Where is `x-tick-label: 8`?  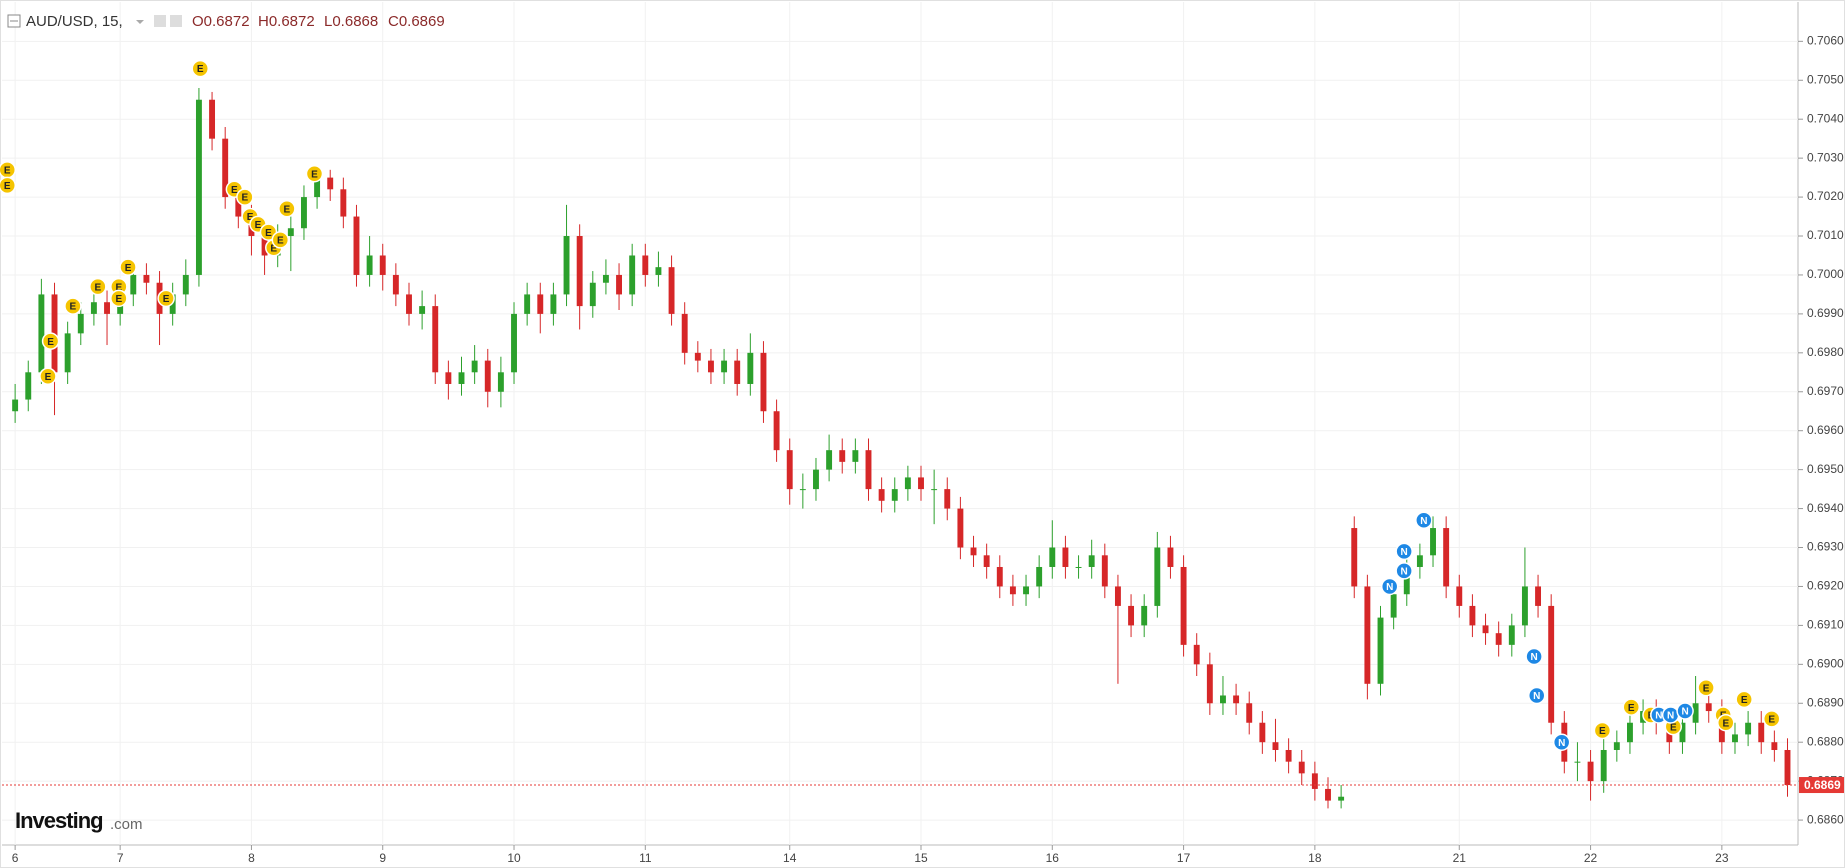
x-tick-label: 8 is located at coordinates (251, 858).